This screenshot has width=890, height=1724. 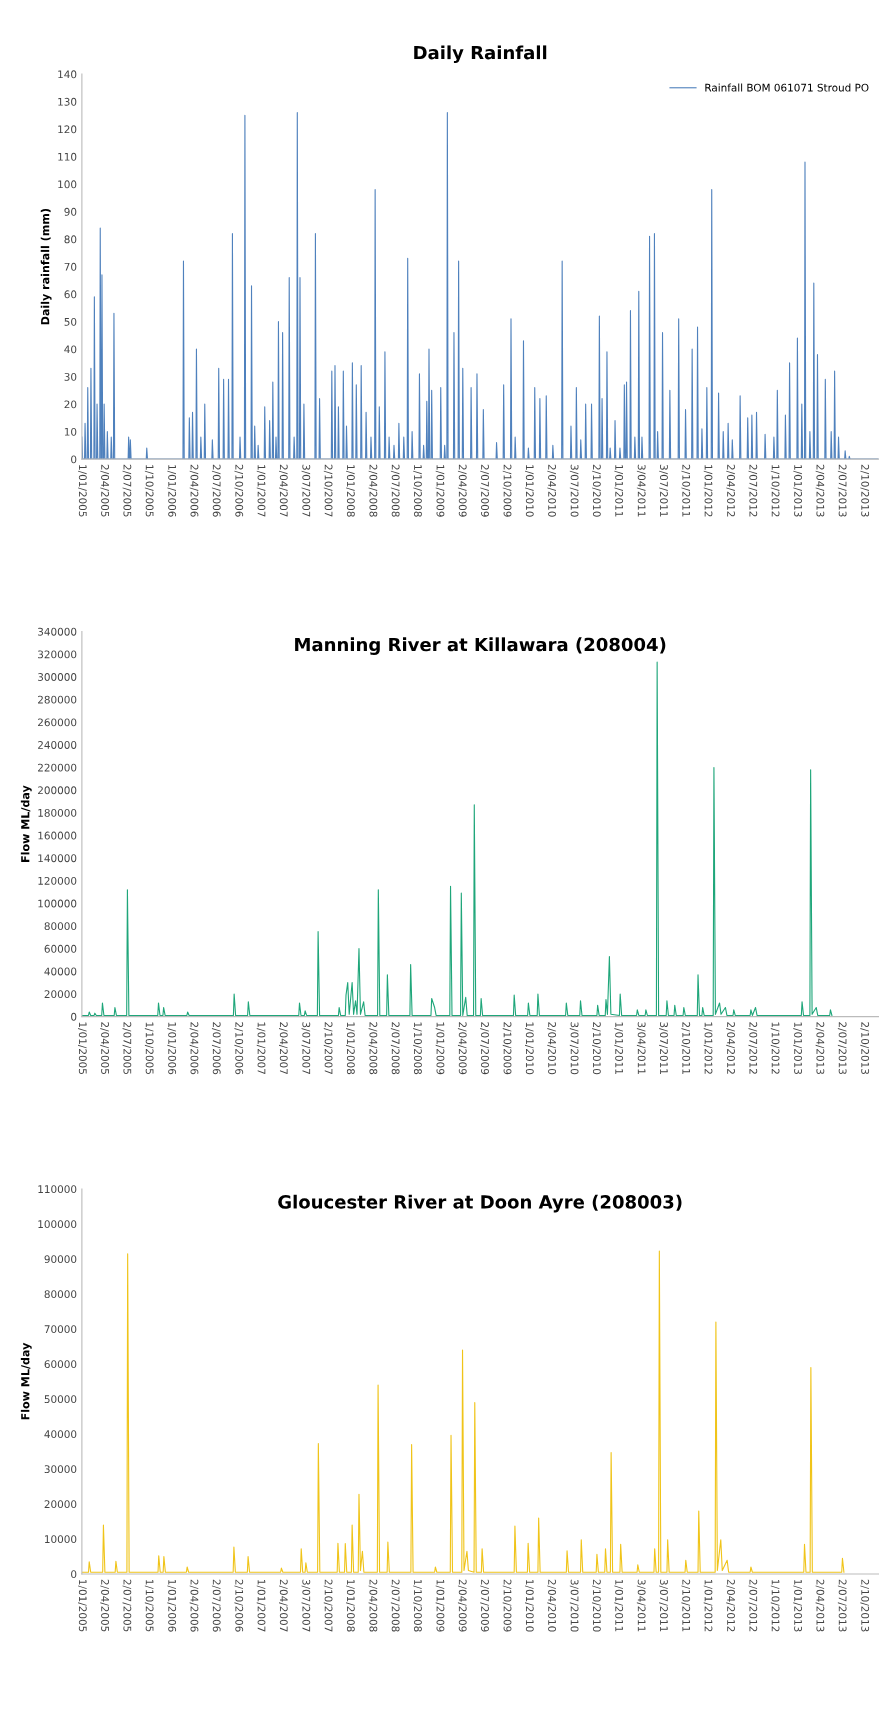 What do you see at coordinates (26, 1381) in the screenshot?
I see `y-axis-title: Flow ML/day` at bounding box center [26, 1381].